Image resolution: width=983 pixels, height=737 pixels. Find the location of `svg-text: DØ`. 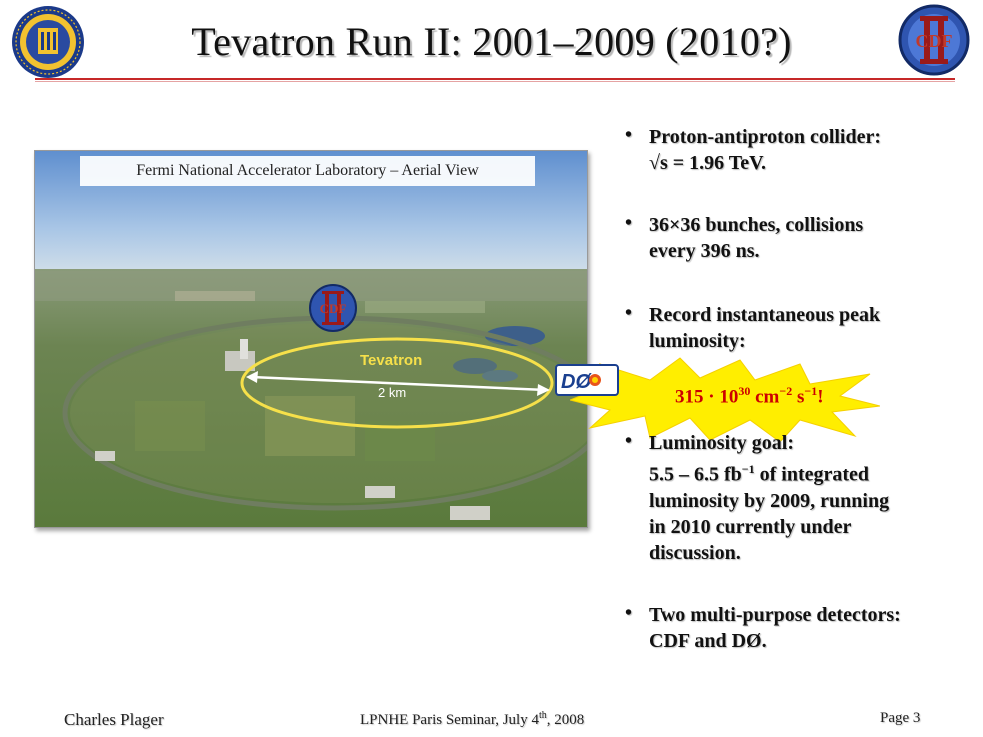

svg-text: DØ is located at coordinates (576, 382).